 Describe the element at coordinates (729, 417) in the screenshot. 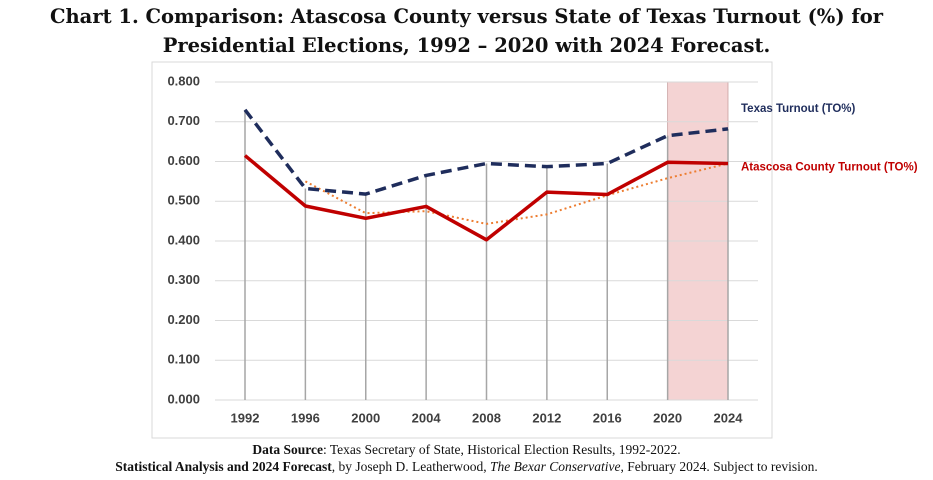

I see `x-tick-label: 2024` at that location.